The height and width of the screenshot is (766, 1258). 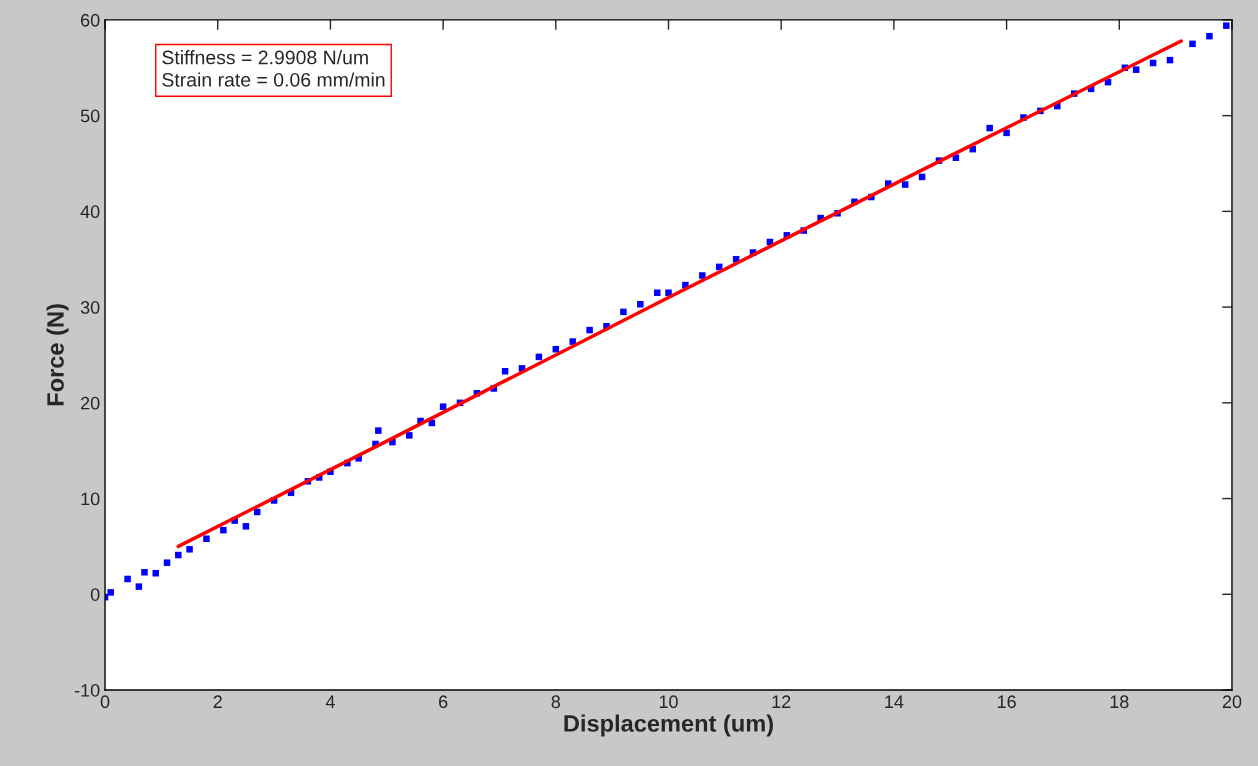 I want to click on y-tick-label: 20, so click(x=90, y=403).